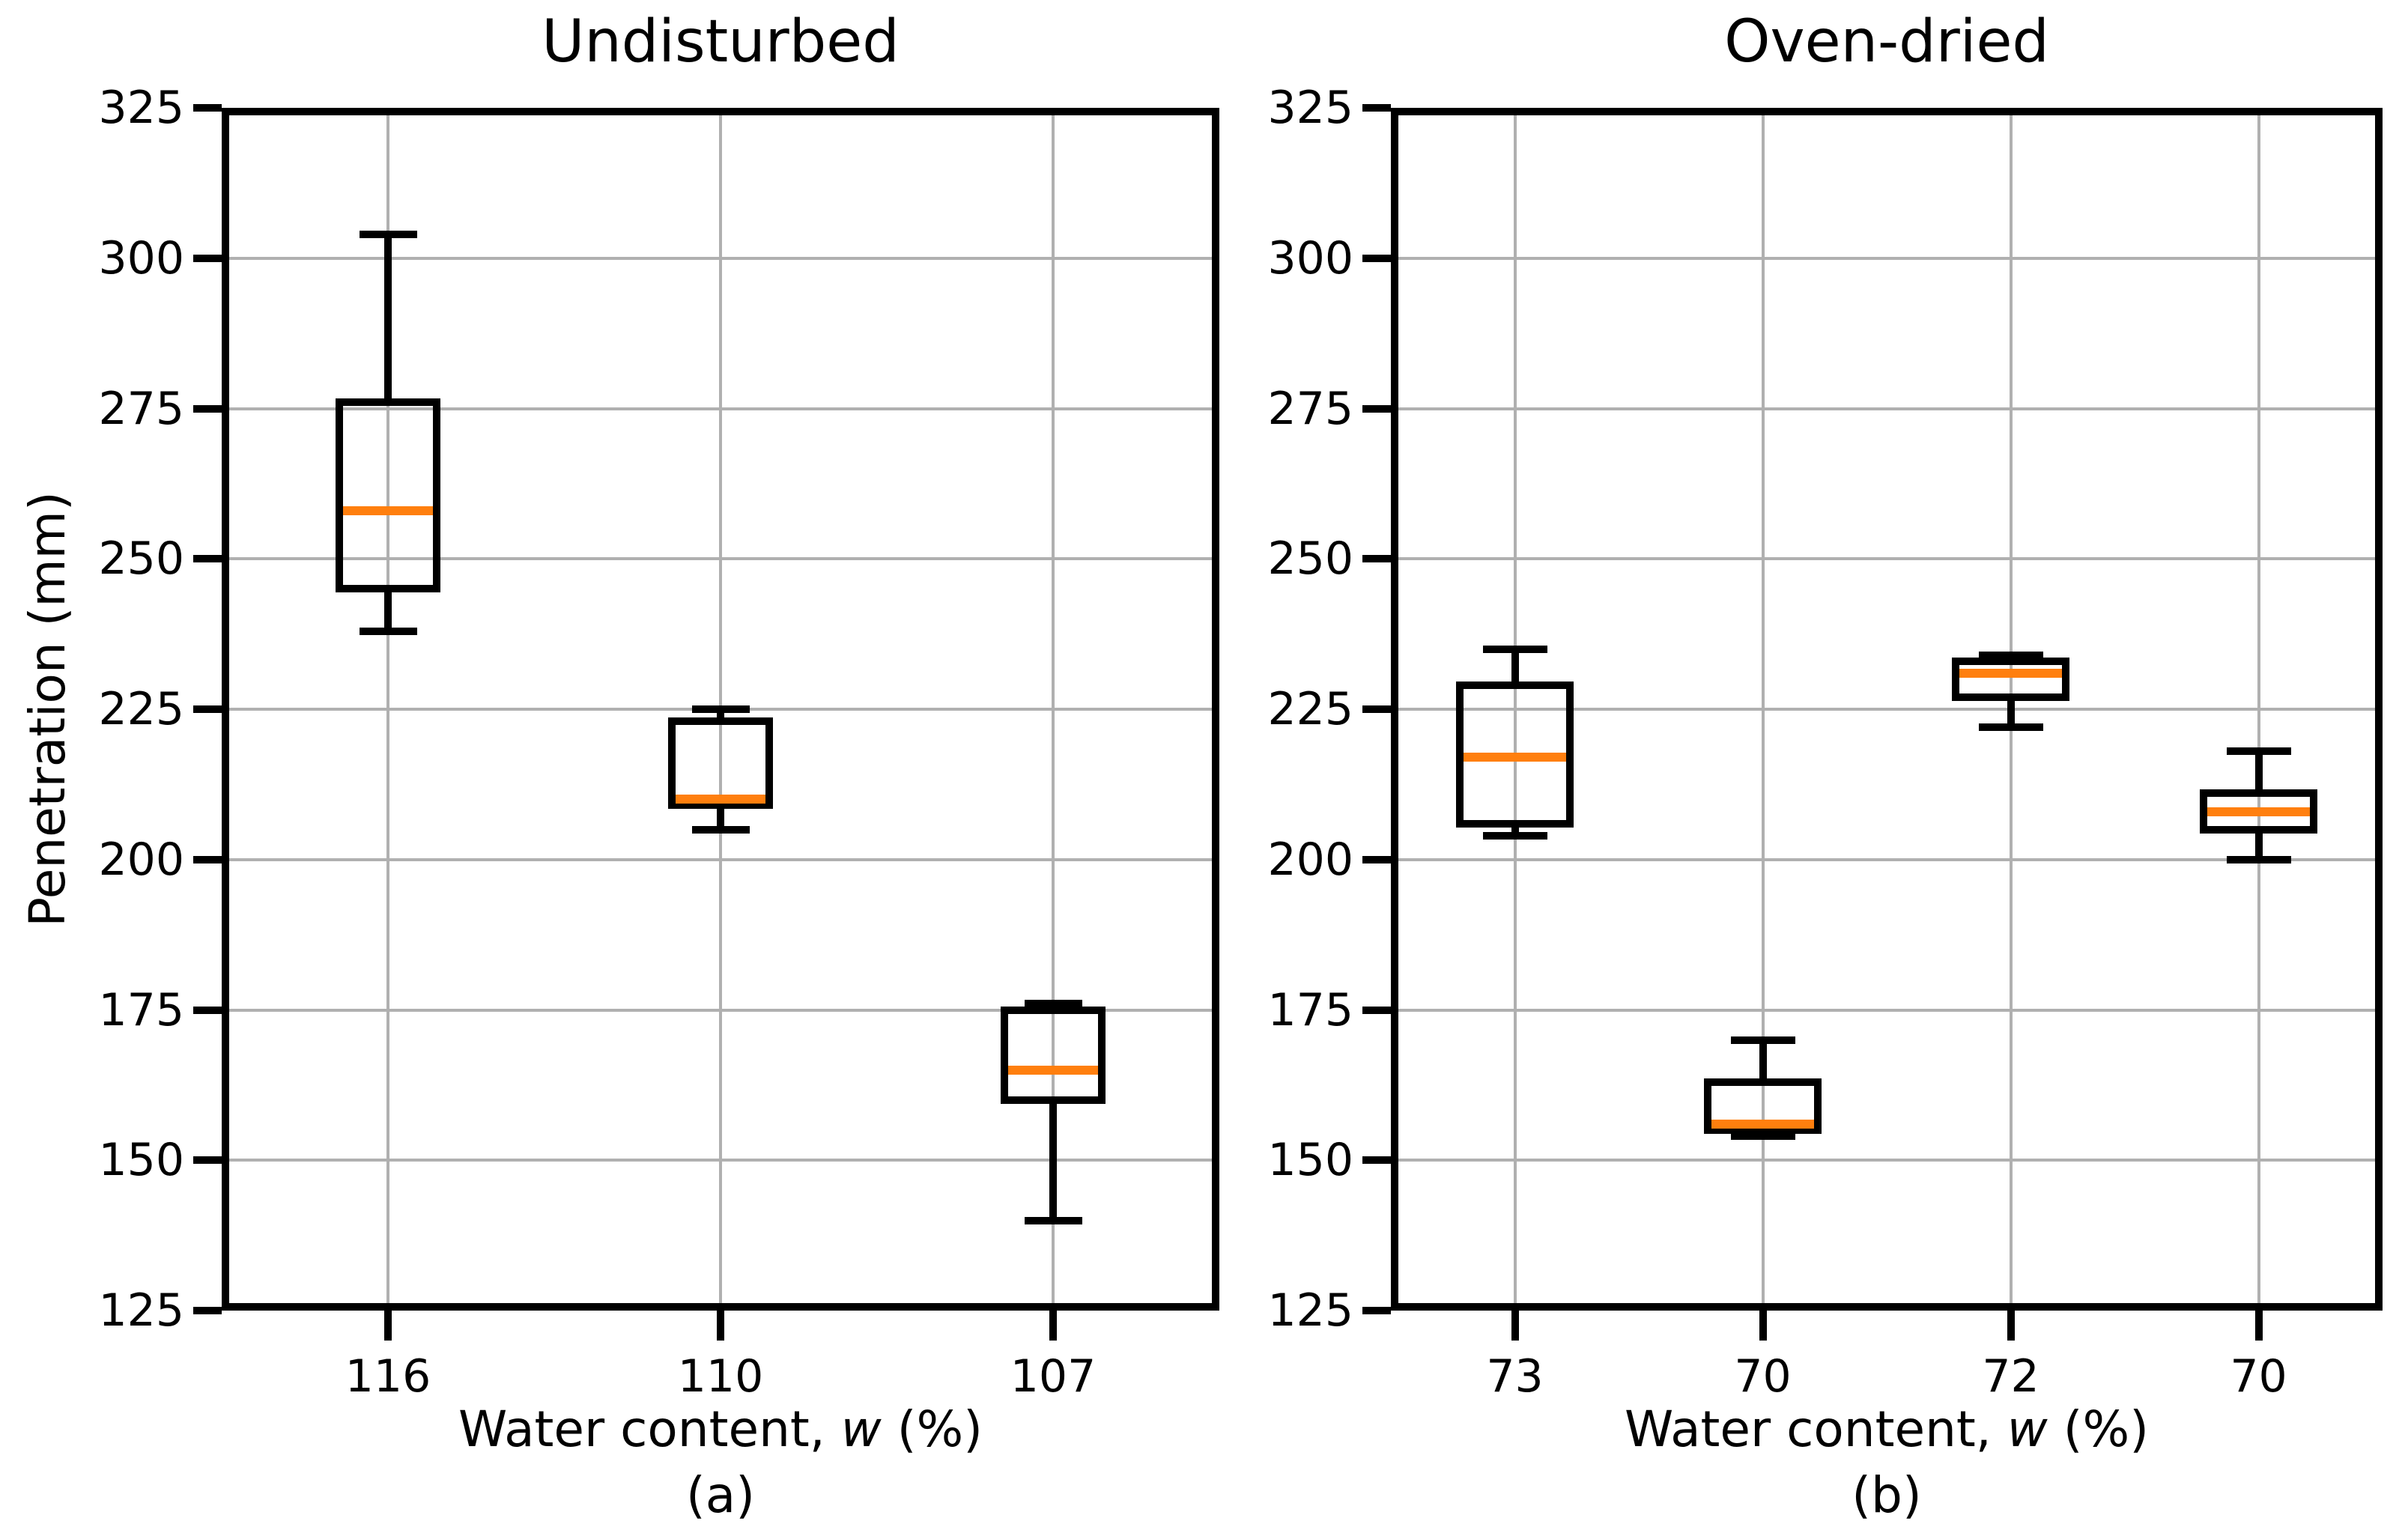 This screenshot has width=2408, height=1539. What do you see at coordinates (1310, 408) in the screenshot?
I see `y-tick-label: 275` at bounding box center [1310, 408].